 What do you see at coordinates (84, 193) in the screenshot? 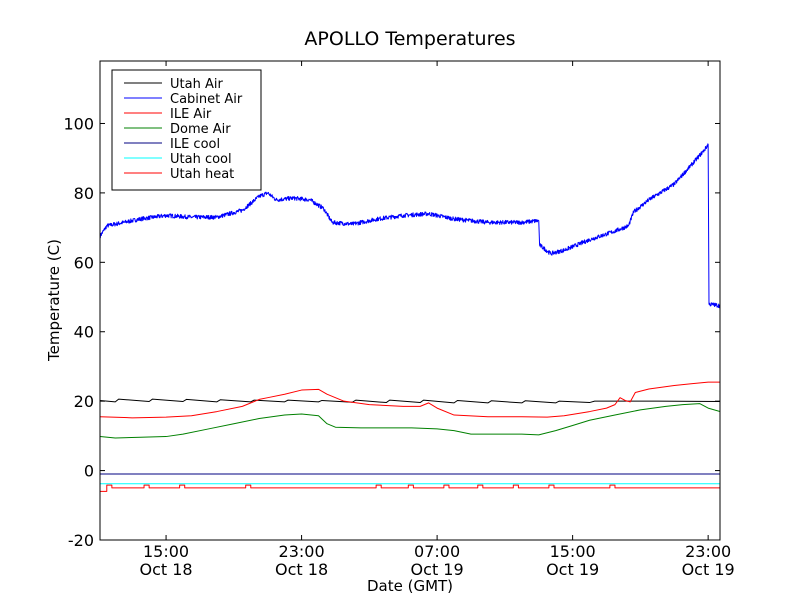
I see `y-tick-label: 80` at bounding box center [84, 193].